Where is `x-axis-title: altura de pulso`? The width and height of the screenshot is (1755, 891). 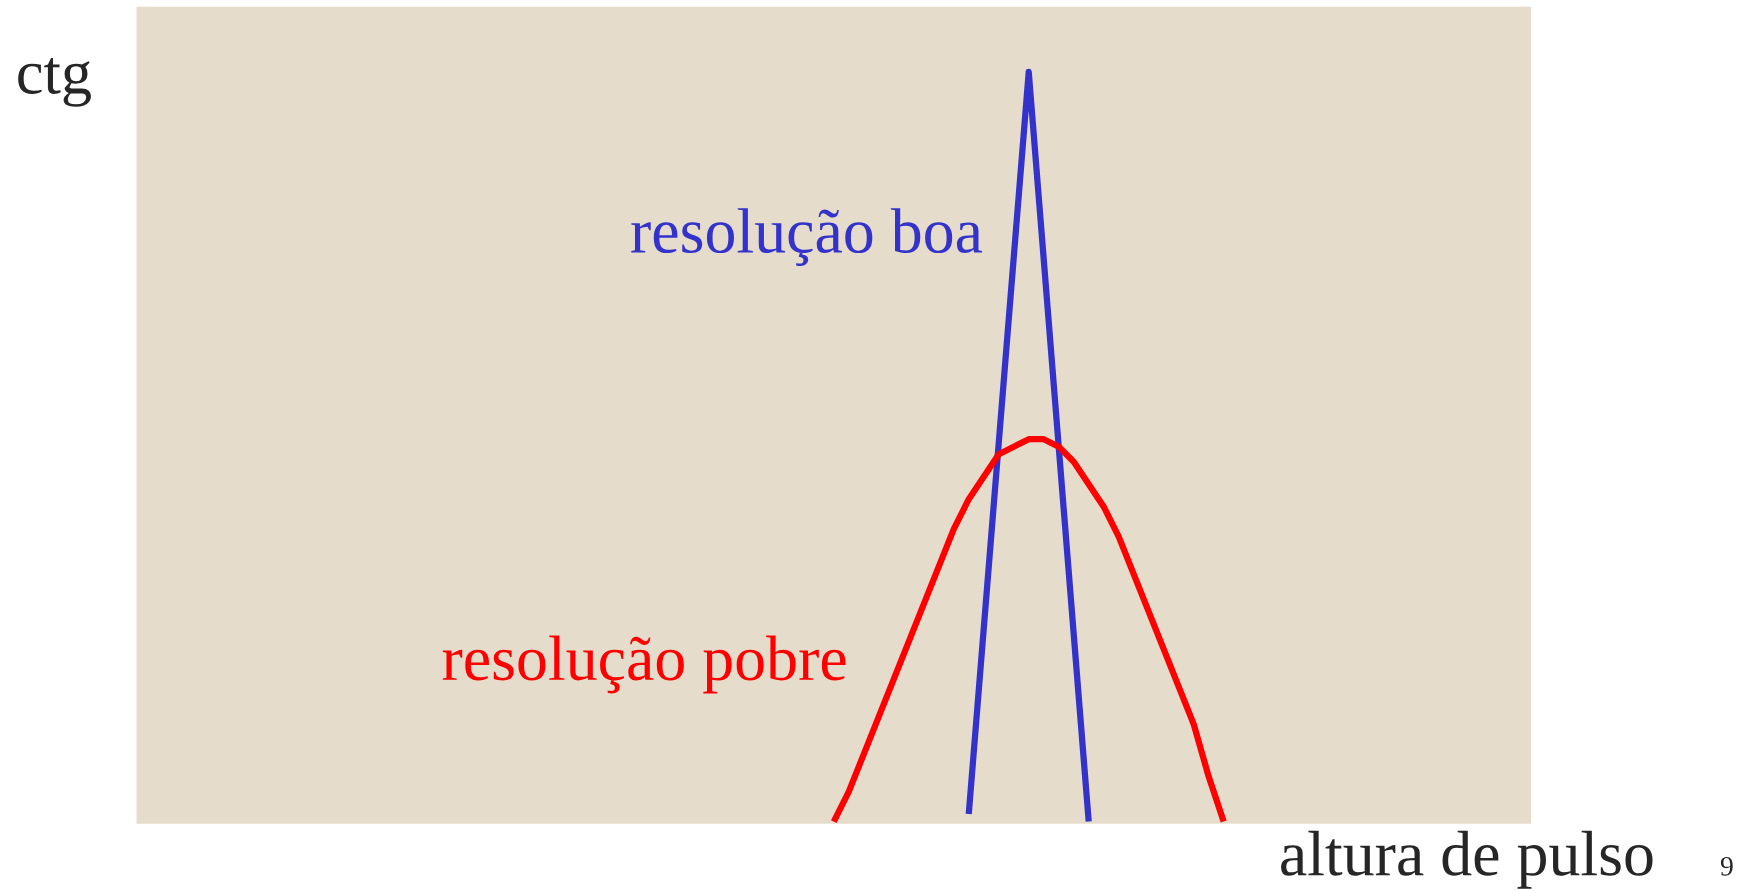
x-axis-title: altura de pulso is located at coordinates (1467, 859).